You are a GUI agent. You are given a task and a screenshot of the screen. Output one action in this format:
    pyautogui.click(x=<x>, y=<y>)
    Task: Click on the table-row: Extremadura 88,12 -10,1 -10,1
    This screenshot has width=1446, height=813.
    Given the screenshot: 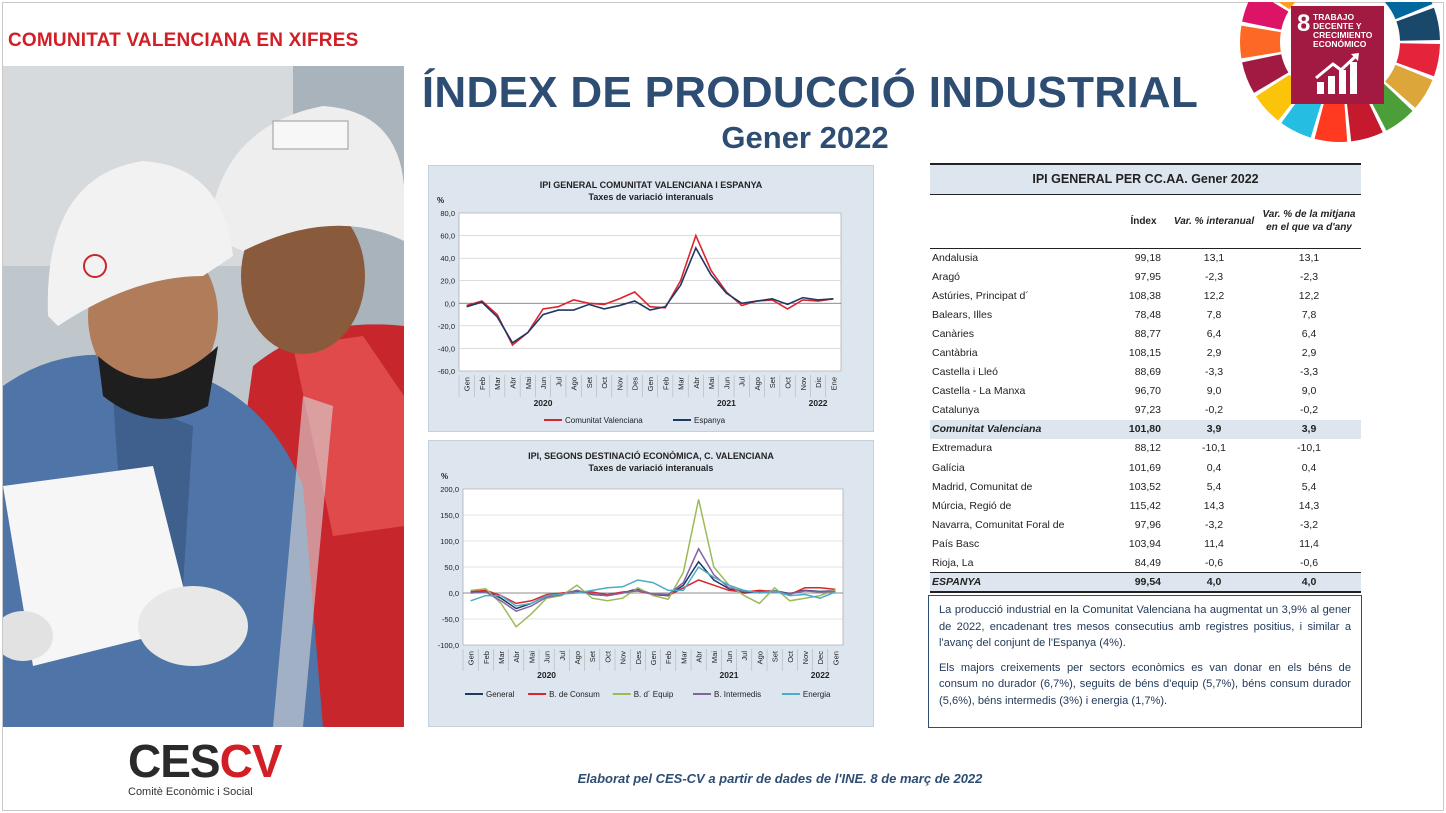 What is the action you would take?
    pyautogui.click(x=1145, y=448)
    